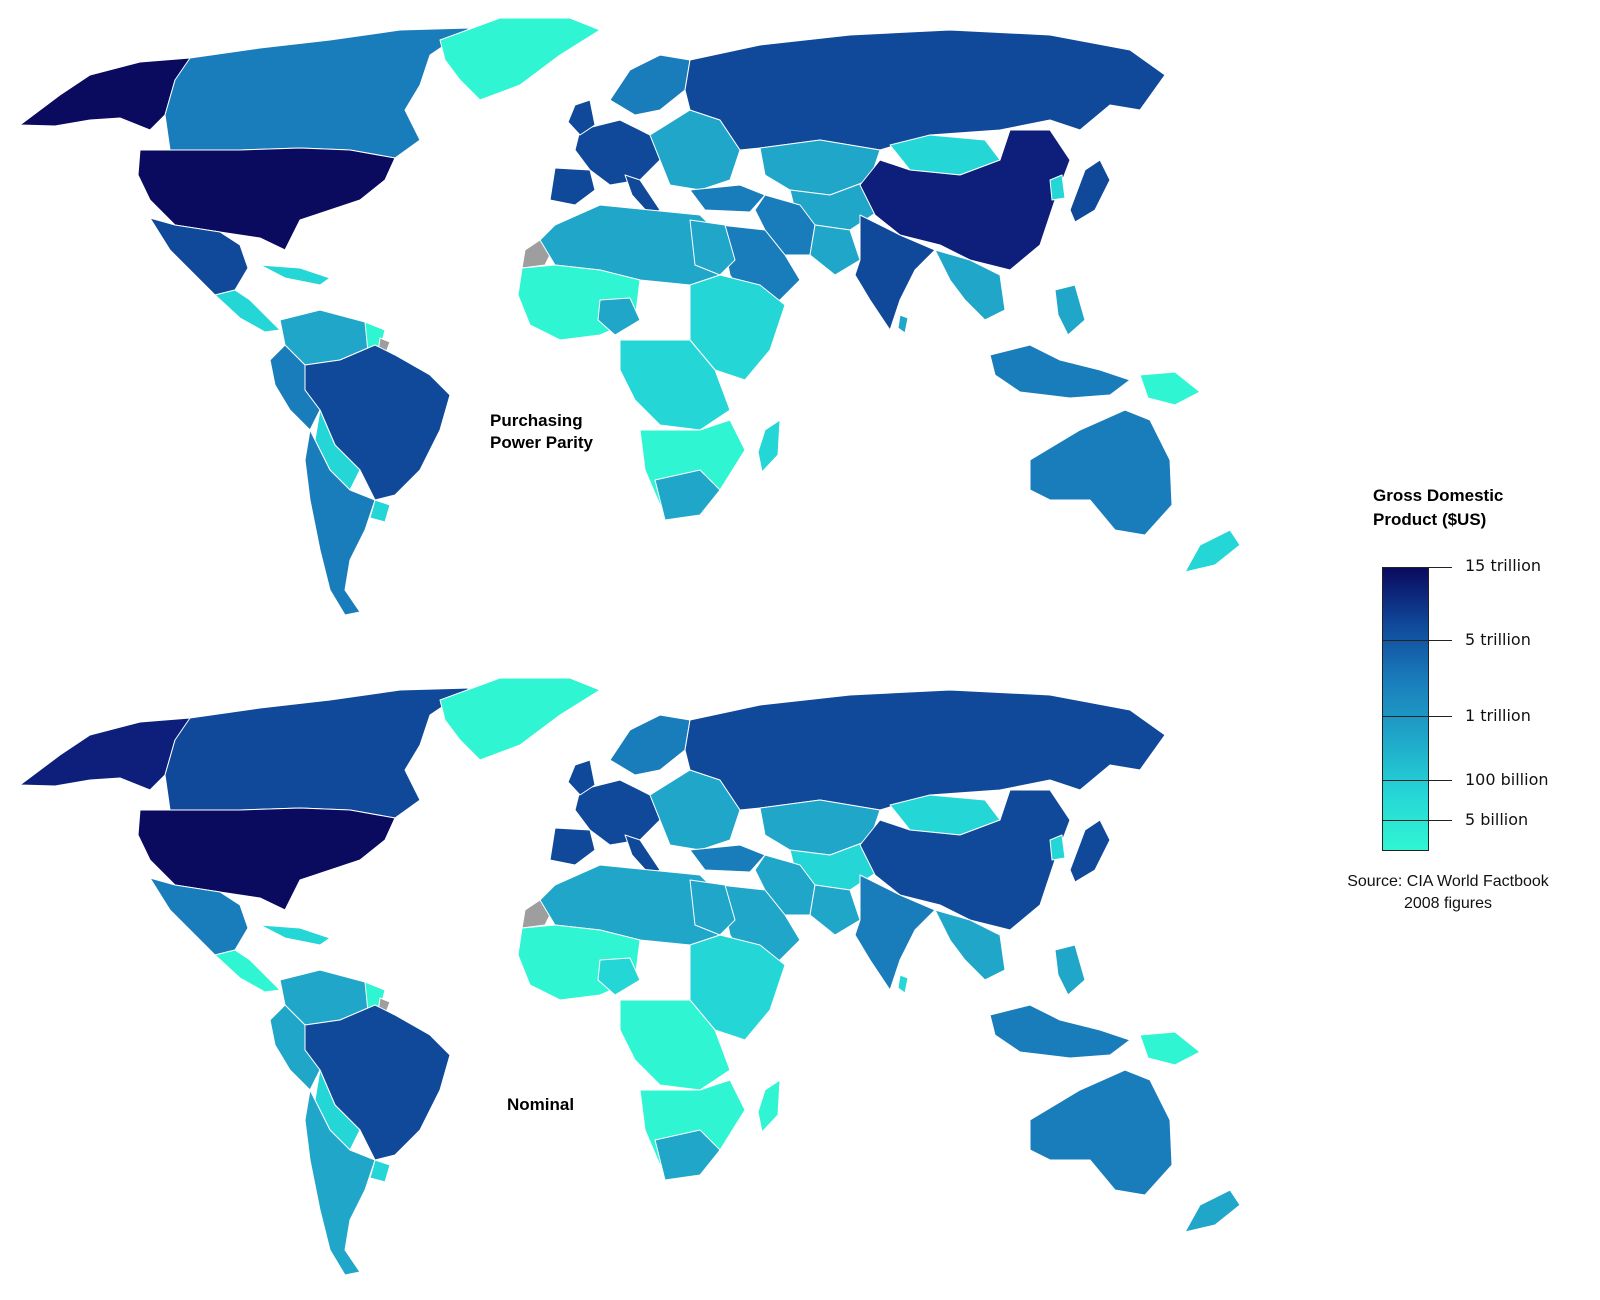 The image size is (1600, 1300). What do you see at coordinates (1438, 508) in the screenshot?
I see `legend-title: Gross Domestic Product ($US)` at bounding box center [1438, 508].